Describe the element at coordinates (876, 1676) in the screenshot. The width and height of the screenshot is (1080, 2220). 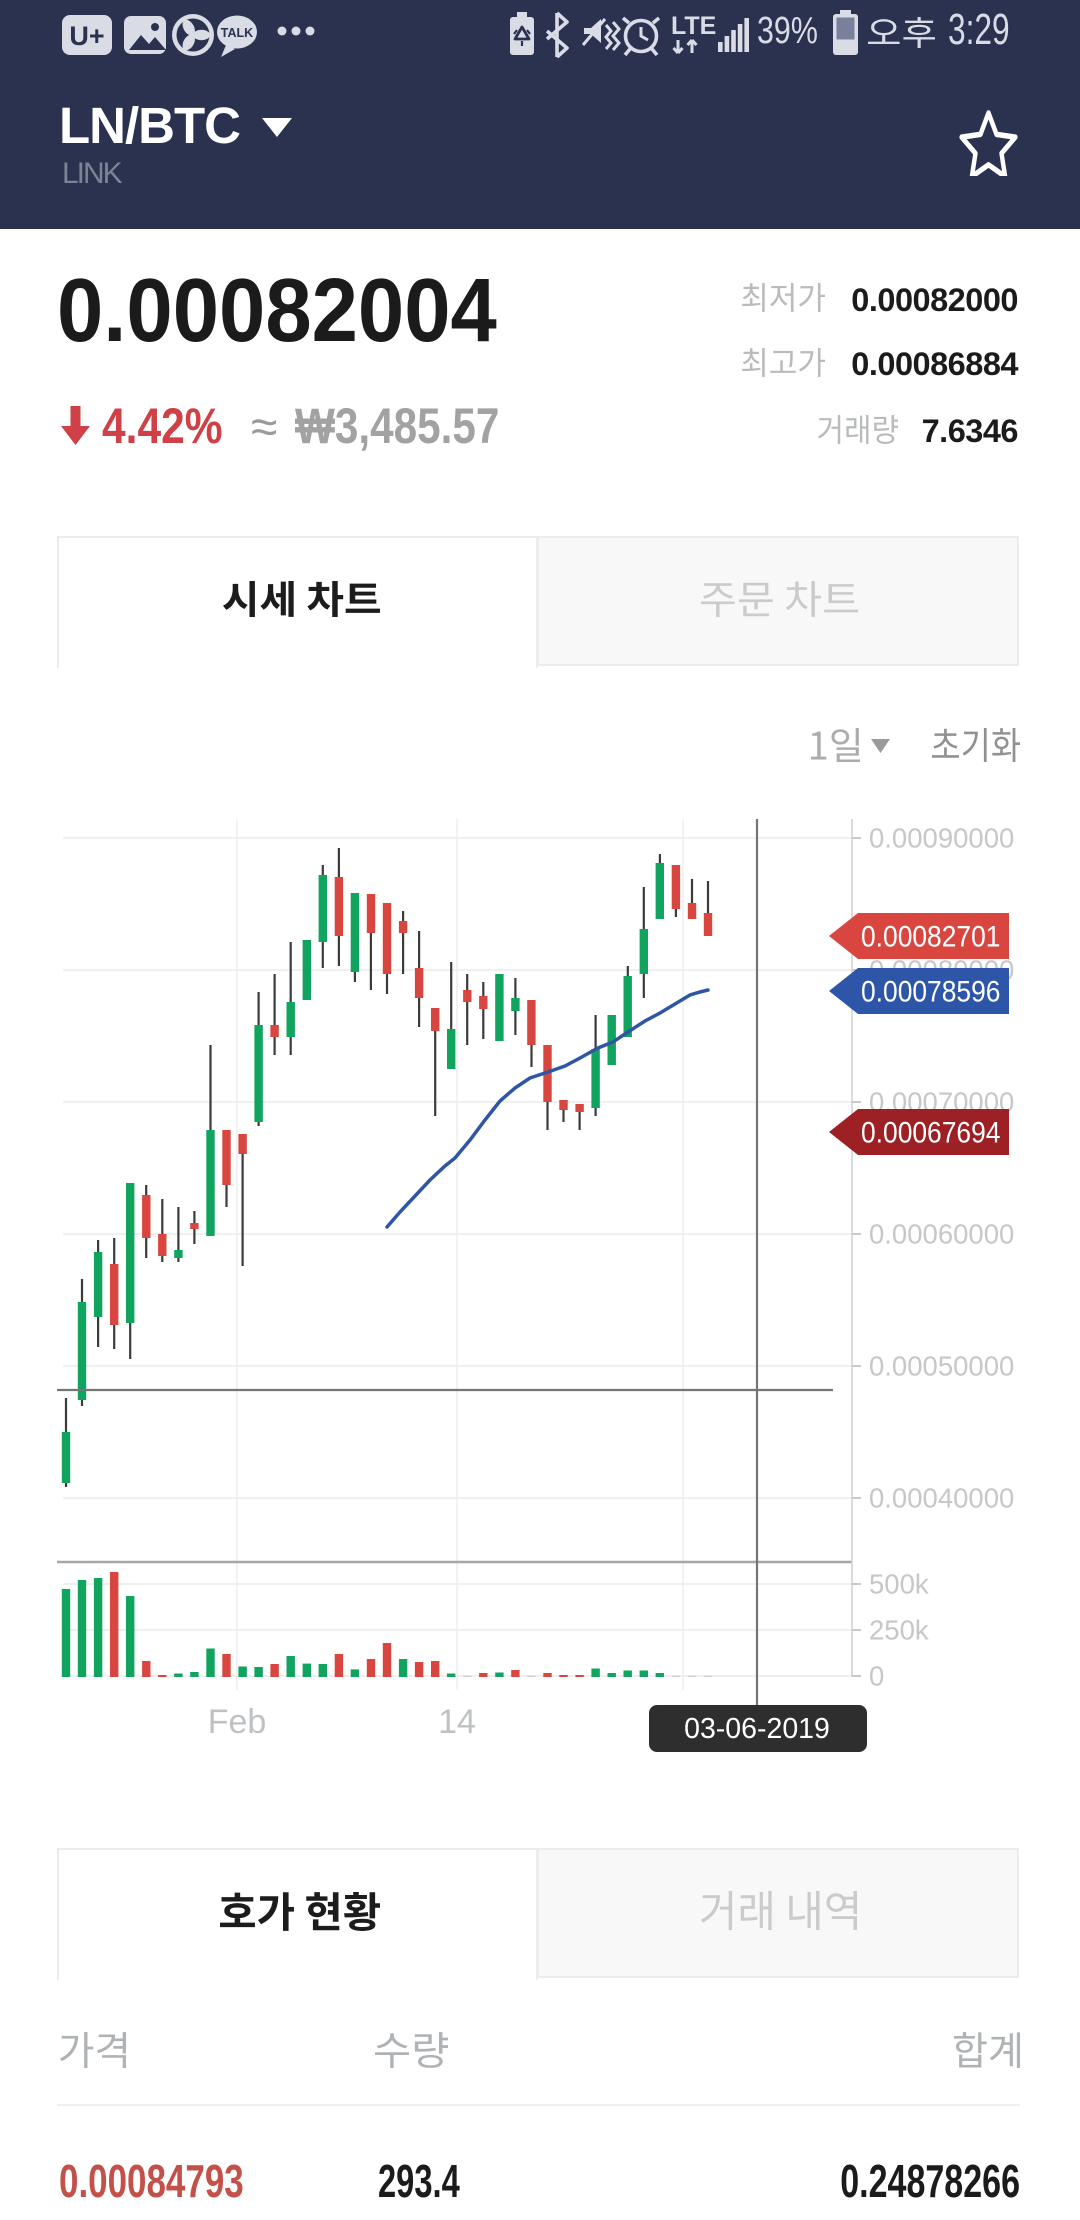
I see `svg-text: 0` at that location.